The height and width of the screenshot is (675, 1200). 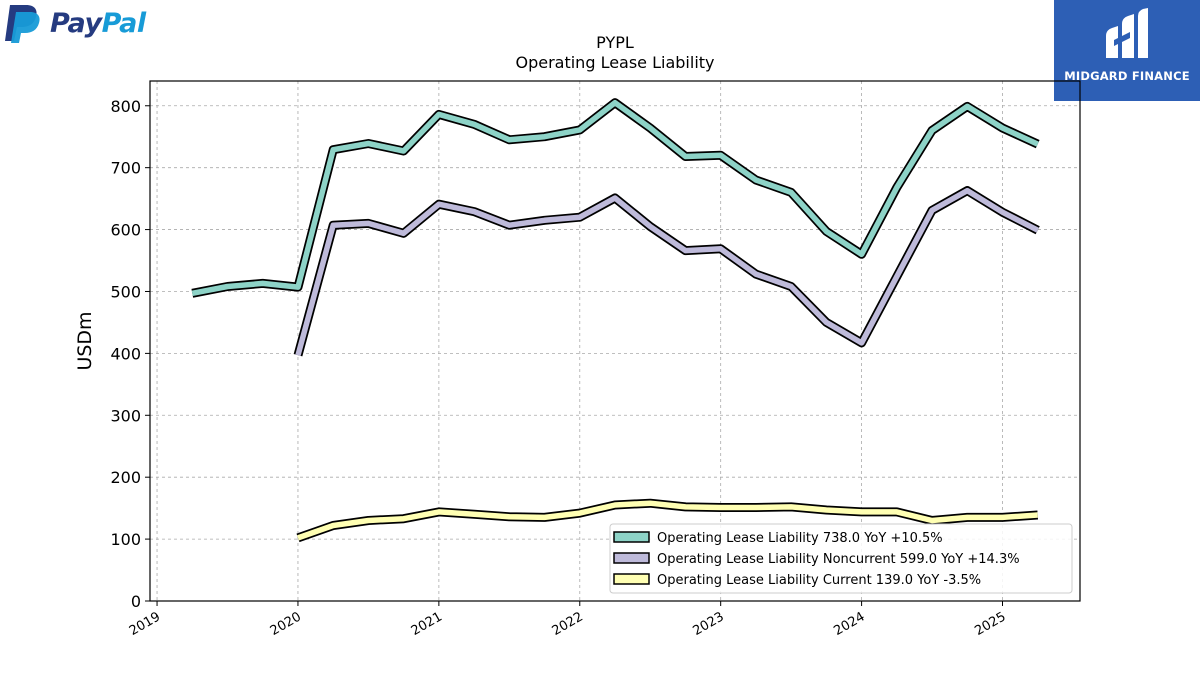 I want to click on midgard-finance-logo: MIDGARD FINANCE, so click(x=1127, y=50).